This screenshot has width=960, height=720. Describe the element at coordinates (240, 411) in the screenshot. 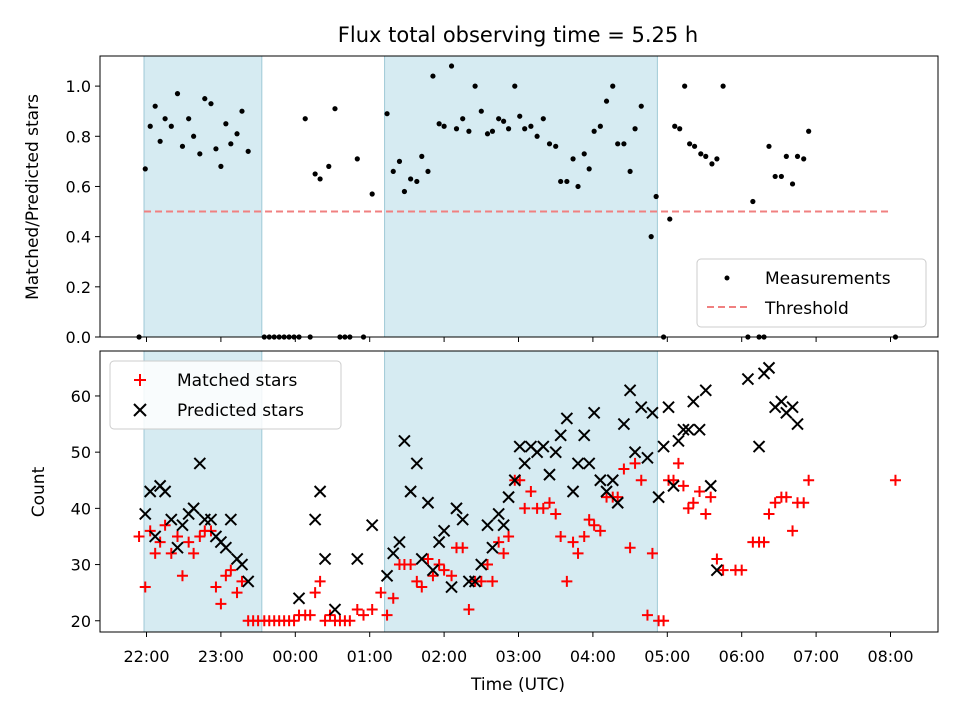

I see `legend-predicted-label: Predicted stars` at that location.